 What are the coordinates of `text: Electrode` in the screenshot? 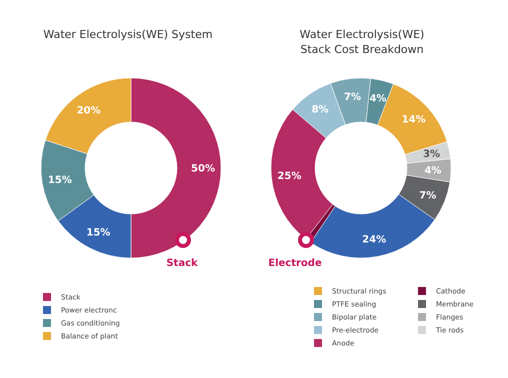 It's located at (295, 263).